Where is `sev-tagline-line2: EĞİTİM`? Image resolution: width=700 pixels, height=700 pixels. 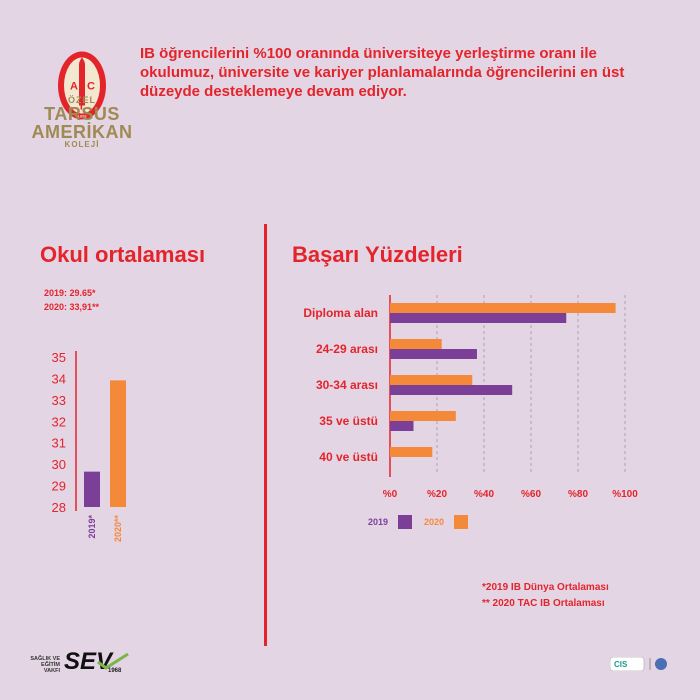
sev-tagline-line2: EĞİTİM is located at coordinates (50, 665).